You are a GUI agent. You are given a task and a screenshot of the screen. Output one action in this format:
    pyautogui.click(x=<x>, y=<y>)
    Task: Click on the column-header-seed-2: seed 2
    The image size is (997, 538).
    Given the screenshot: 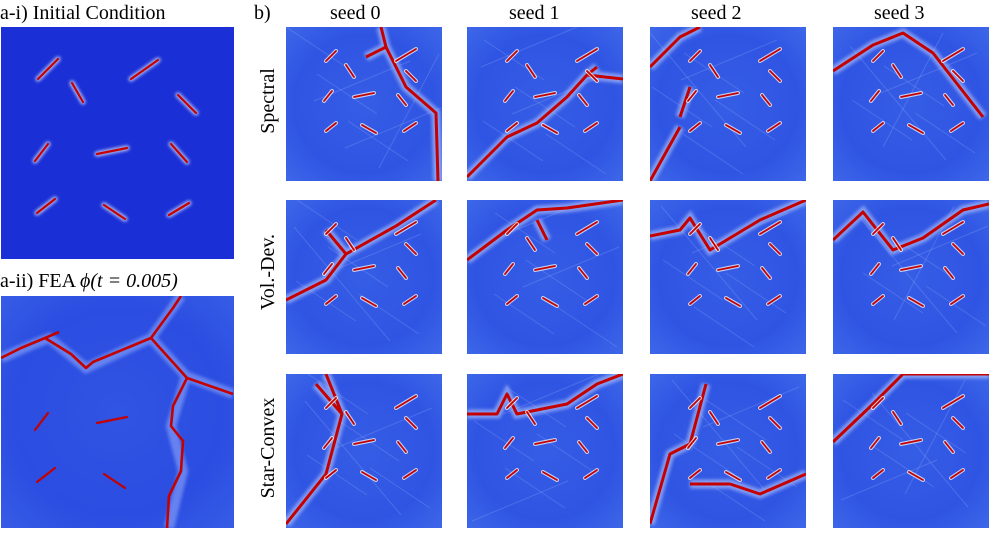 What is the action you would take?
    pyautogui.click(x=716, y=13)
    